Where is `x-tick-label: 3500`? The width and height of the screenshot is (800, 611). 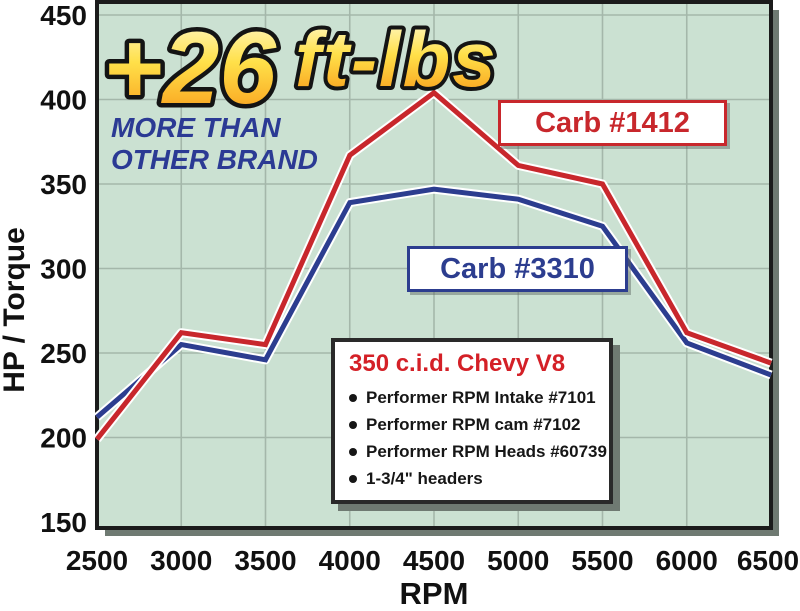
x-tick-label: 3500 is located at coordinates (265, 560).